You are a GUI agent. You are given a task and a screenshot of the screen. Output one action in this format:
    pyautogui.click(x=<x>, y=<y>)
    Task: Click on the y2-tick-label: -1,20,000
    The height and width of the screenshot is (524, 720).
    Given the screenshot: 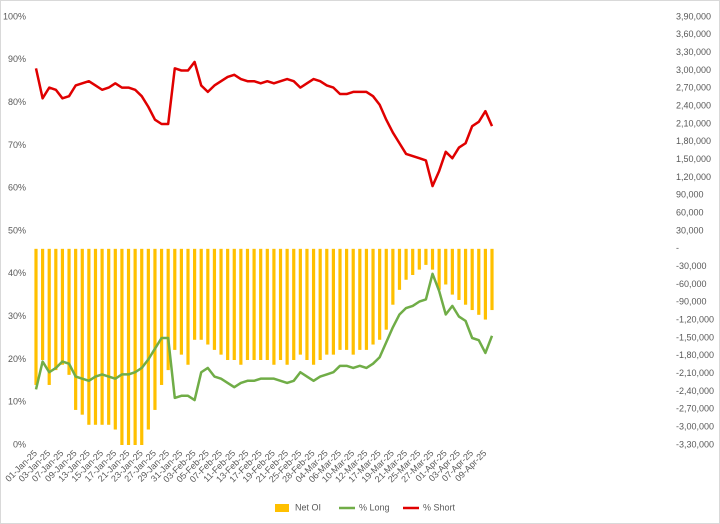 What is the action you would take?
    pyautogui.click(x=695, y=320)
    